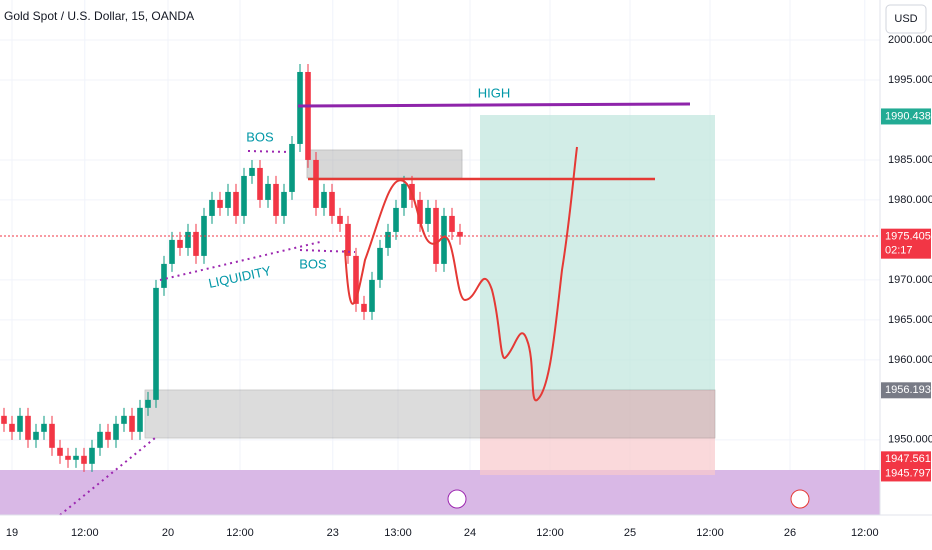 This screenshot has height=550, width=932. Describe the element at coordinates (910, 360) in the screenshot. I see `y-tick-label: 1960.000` at that location.